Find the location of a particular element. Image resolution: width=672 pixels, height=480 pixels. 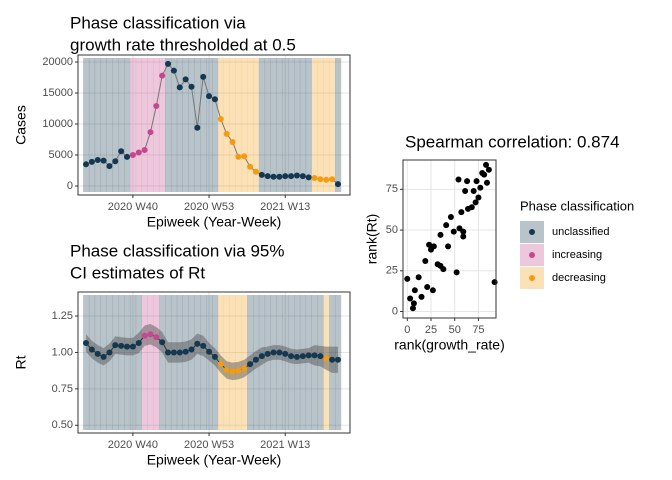

x-tick-label: 0 is located at coordinates (407, 330).